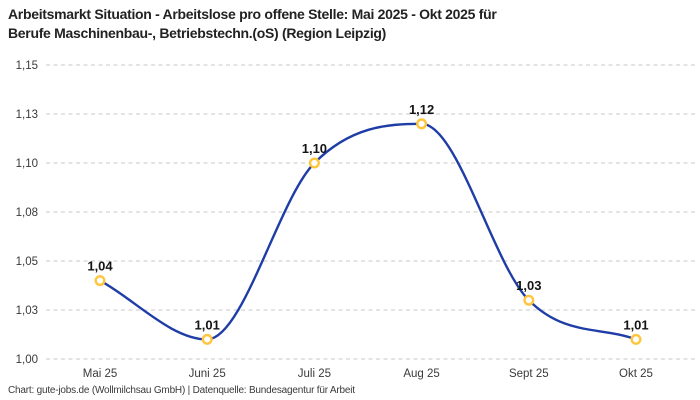 This screenshot has width=700, height=400. I want to click on x-axis-tick-label: Sept 25, so click(529, 374).